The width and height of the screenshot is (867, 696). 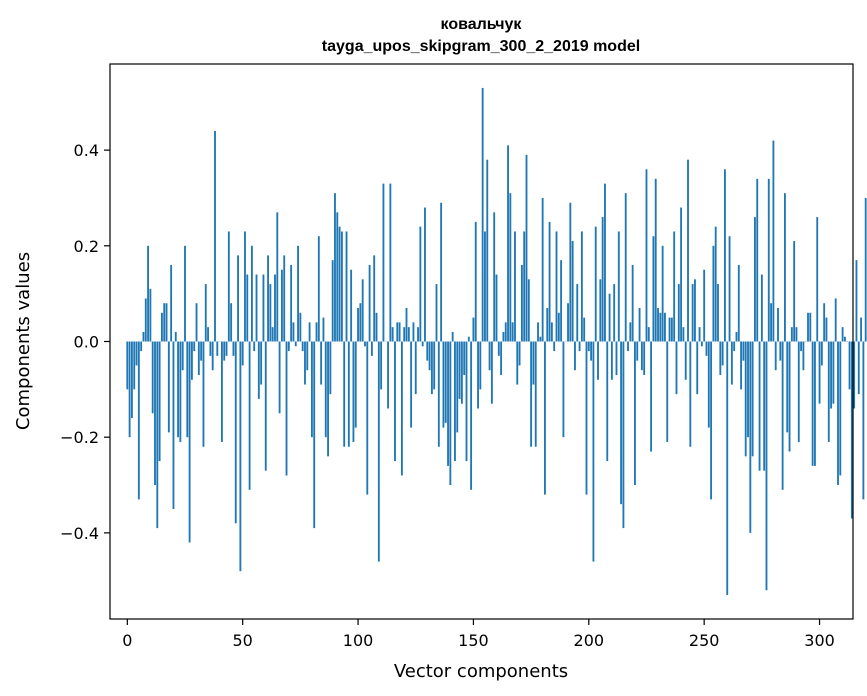 I want to click on y-tick-label: 0.2, so click(x=86, y=246).